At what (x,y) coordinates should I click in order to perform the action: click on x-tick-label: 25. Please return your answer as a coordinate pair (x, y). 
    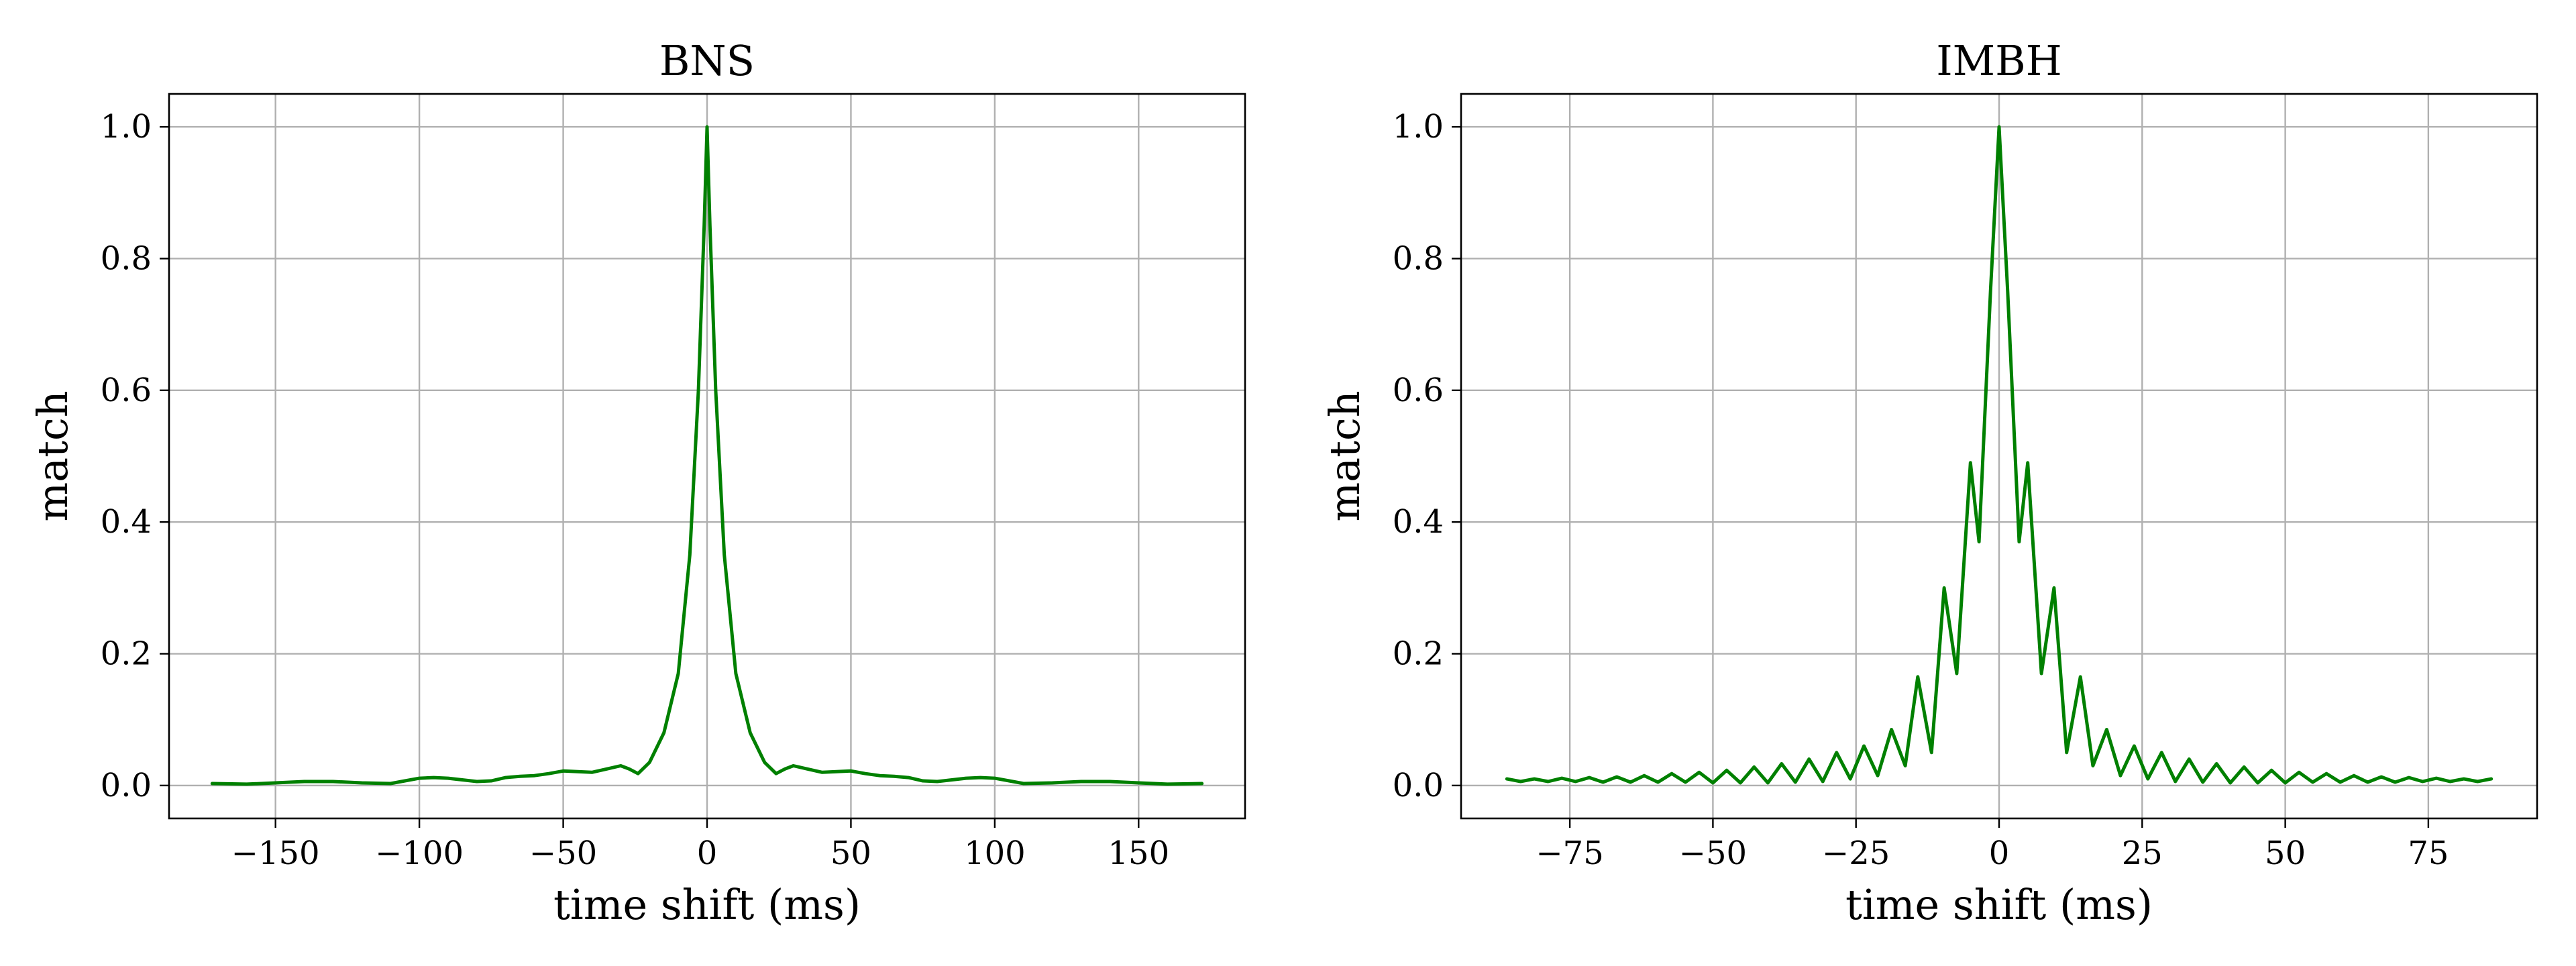
    Looking at the image, I should click on (2142, 853).